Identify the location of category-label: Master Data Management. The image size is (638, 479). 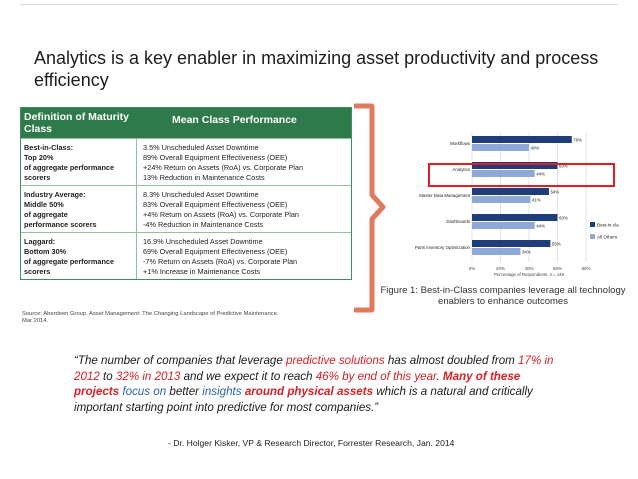
(445, 195).